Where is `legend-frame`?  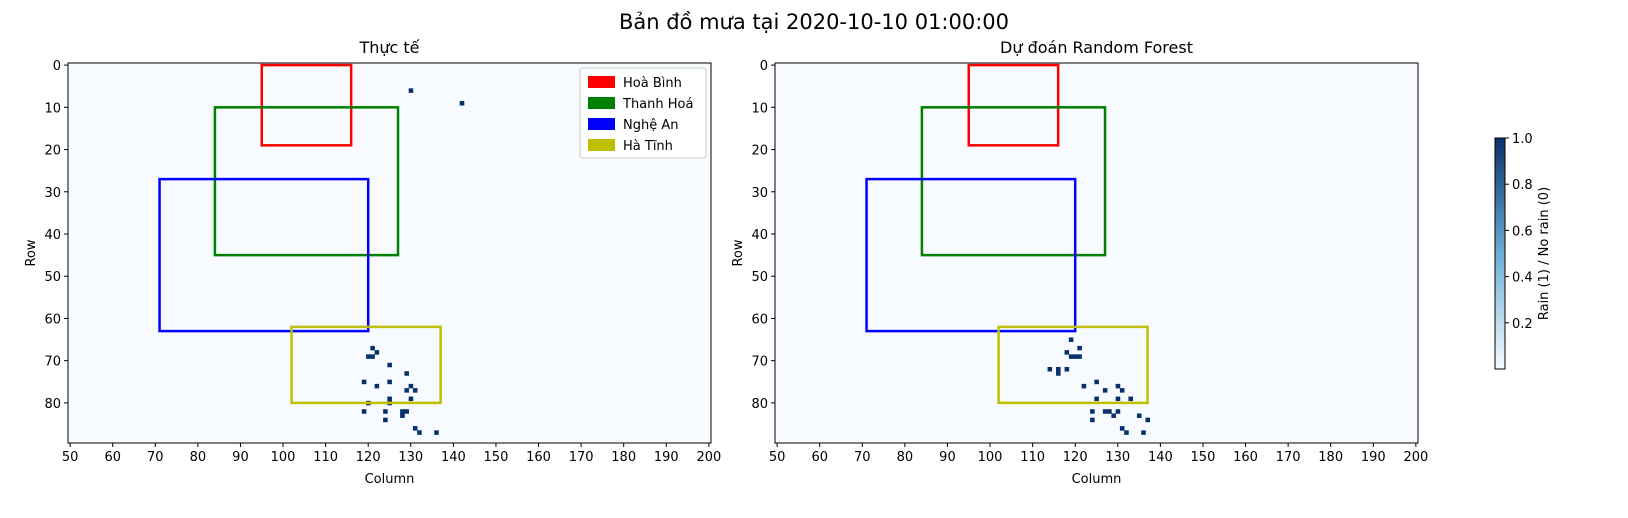 legend-frame is located at coordinates (643, 113).